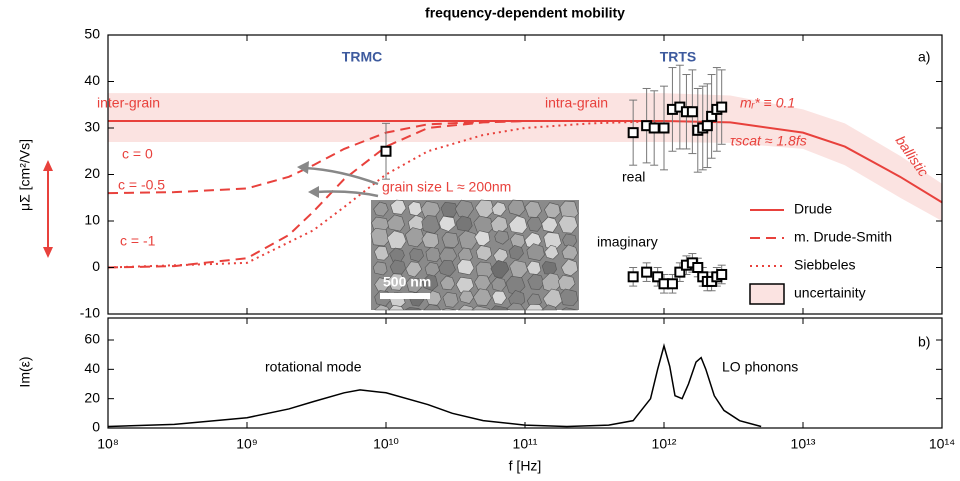 Image resolution: width=960 pixels, height=481 pixels. Describe the element at coordinates (138, 241) in the screenshot. I see `annotation: c = -1` at that location.